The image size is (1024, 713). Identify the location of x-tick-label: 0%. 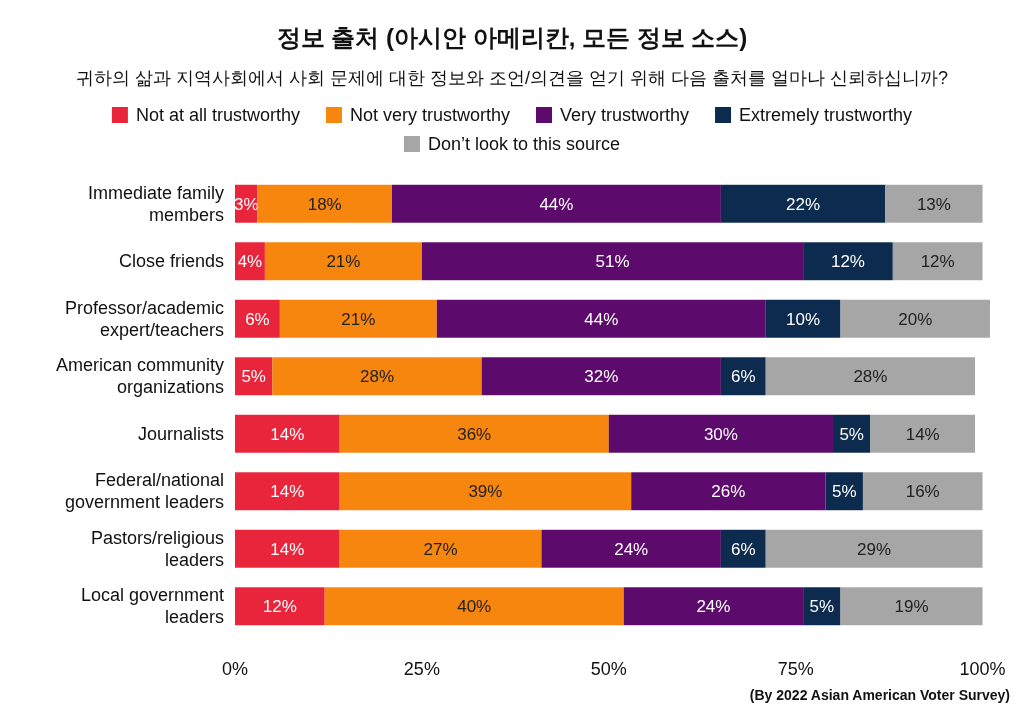
(235, 669).